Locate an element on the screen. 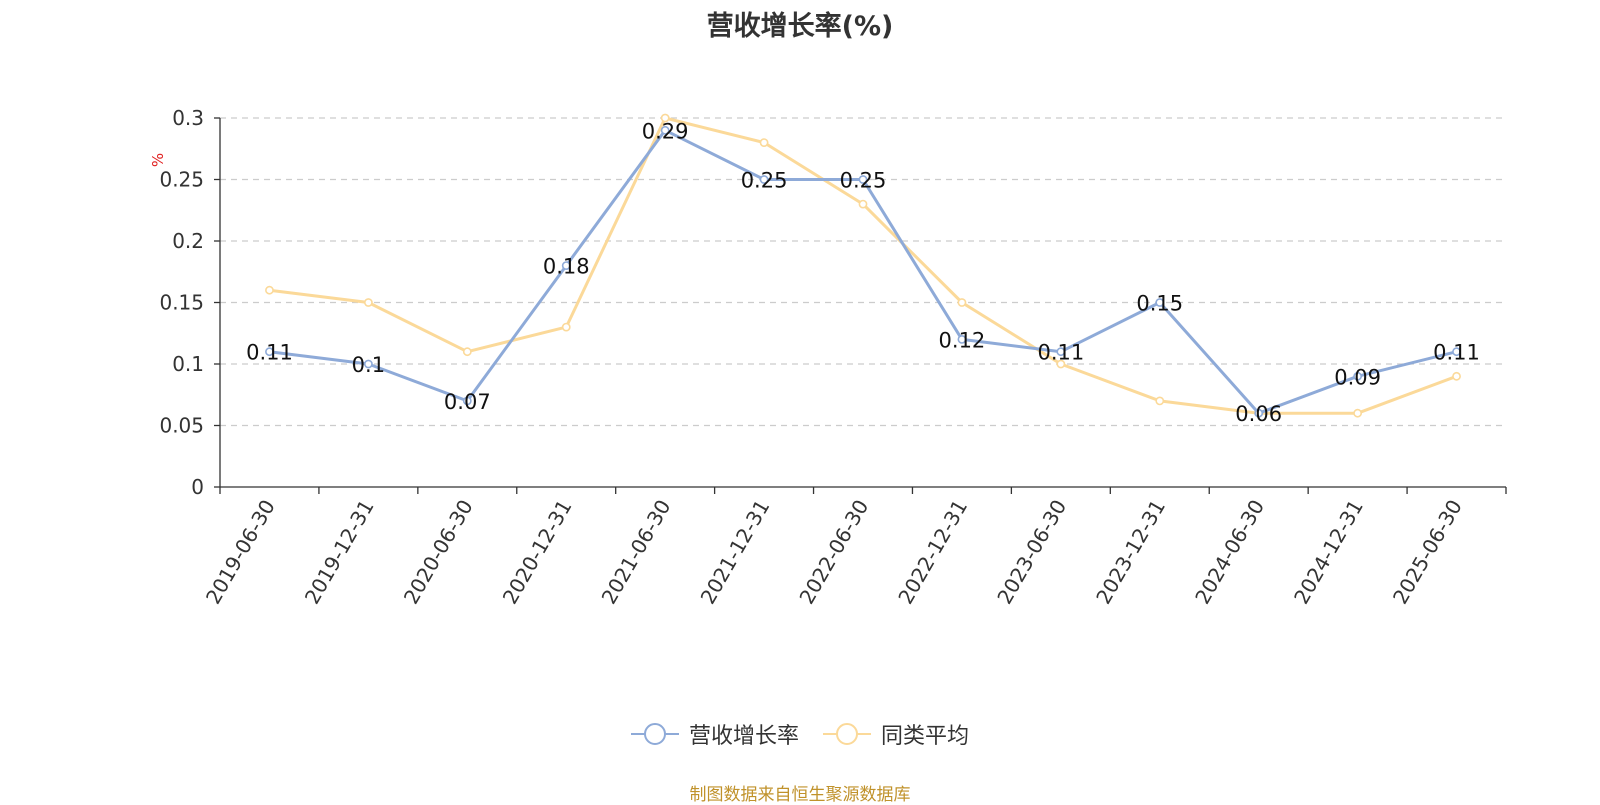 Image resolution: width=1600 pixels, height=805 pixels. data-label: 0.29 is located at coordinates (665, 131).